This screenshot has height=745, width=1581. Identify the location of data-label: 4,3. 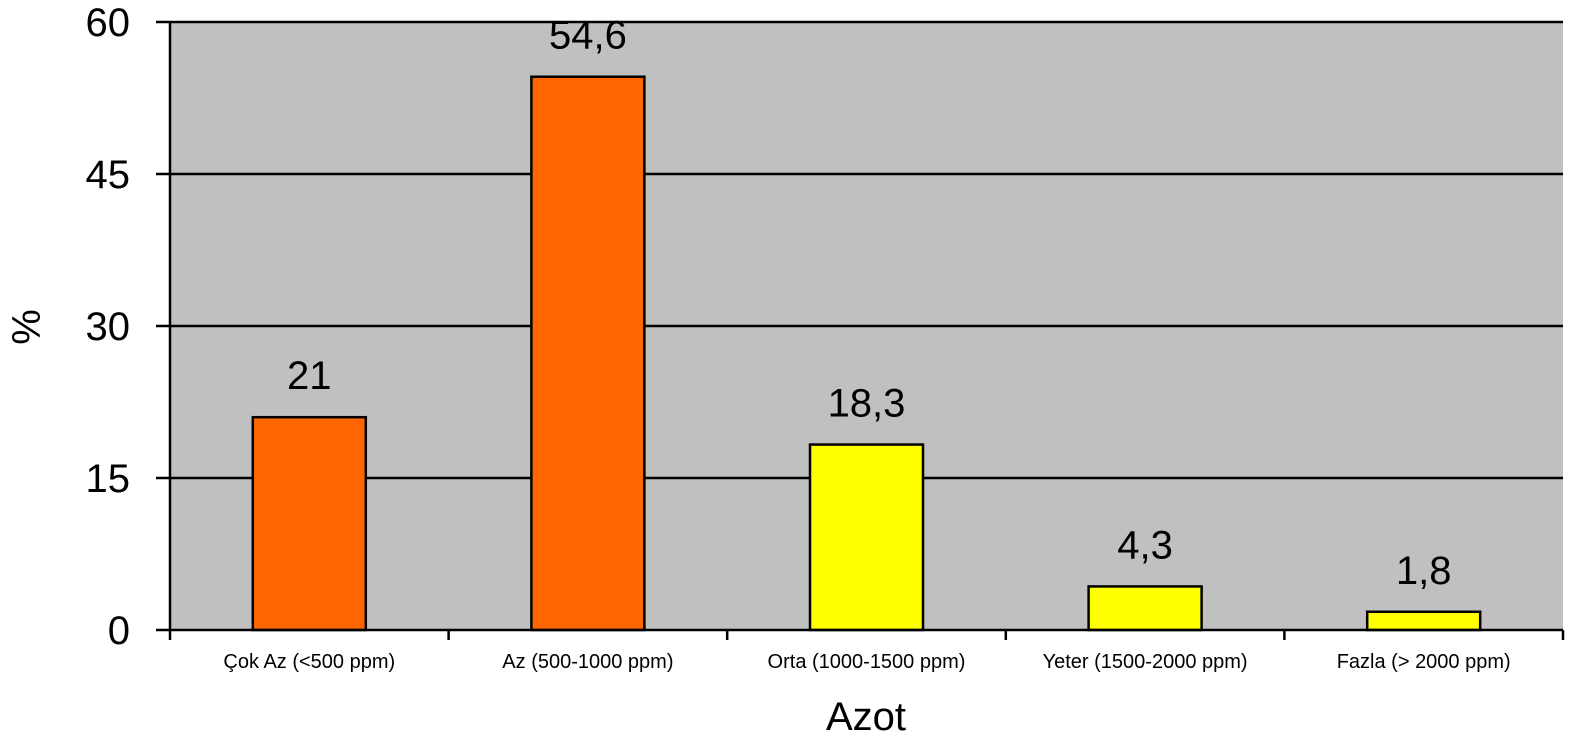
(1145, 545).